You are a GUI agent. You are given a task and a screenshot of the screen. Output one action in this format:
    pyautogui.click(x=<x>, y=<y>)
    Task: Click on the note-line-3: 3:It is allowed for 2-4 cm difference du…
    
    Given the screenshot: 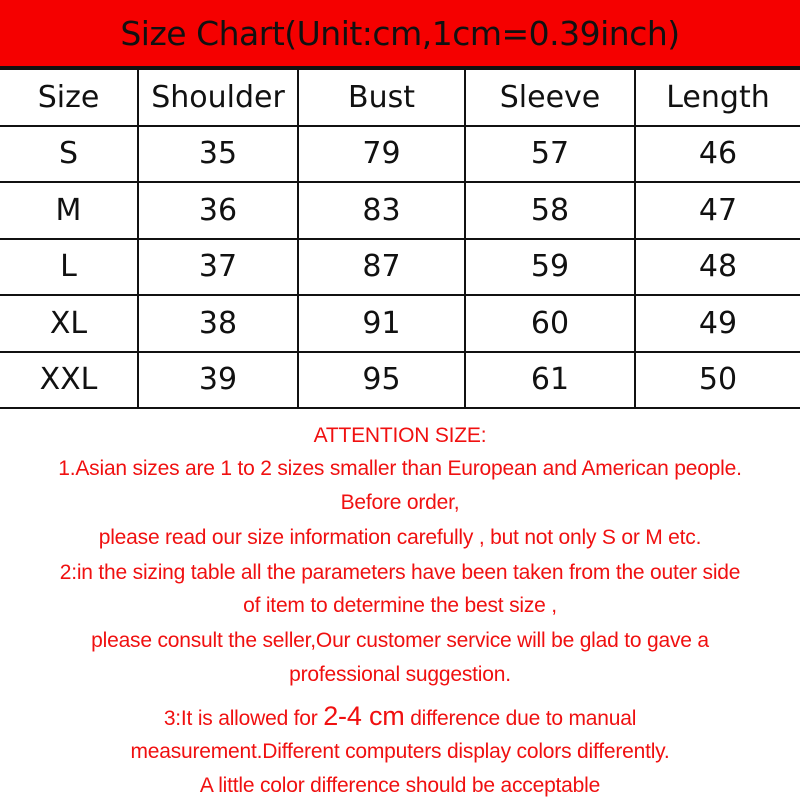 What is the action you would take?
    pyautogui.click(x=400, y=716)
    